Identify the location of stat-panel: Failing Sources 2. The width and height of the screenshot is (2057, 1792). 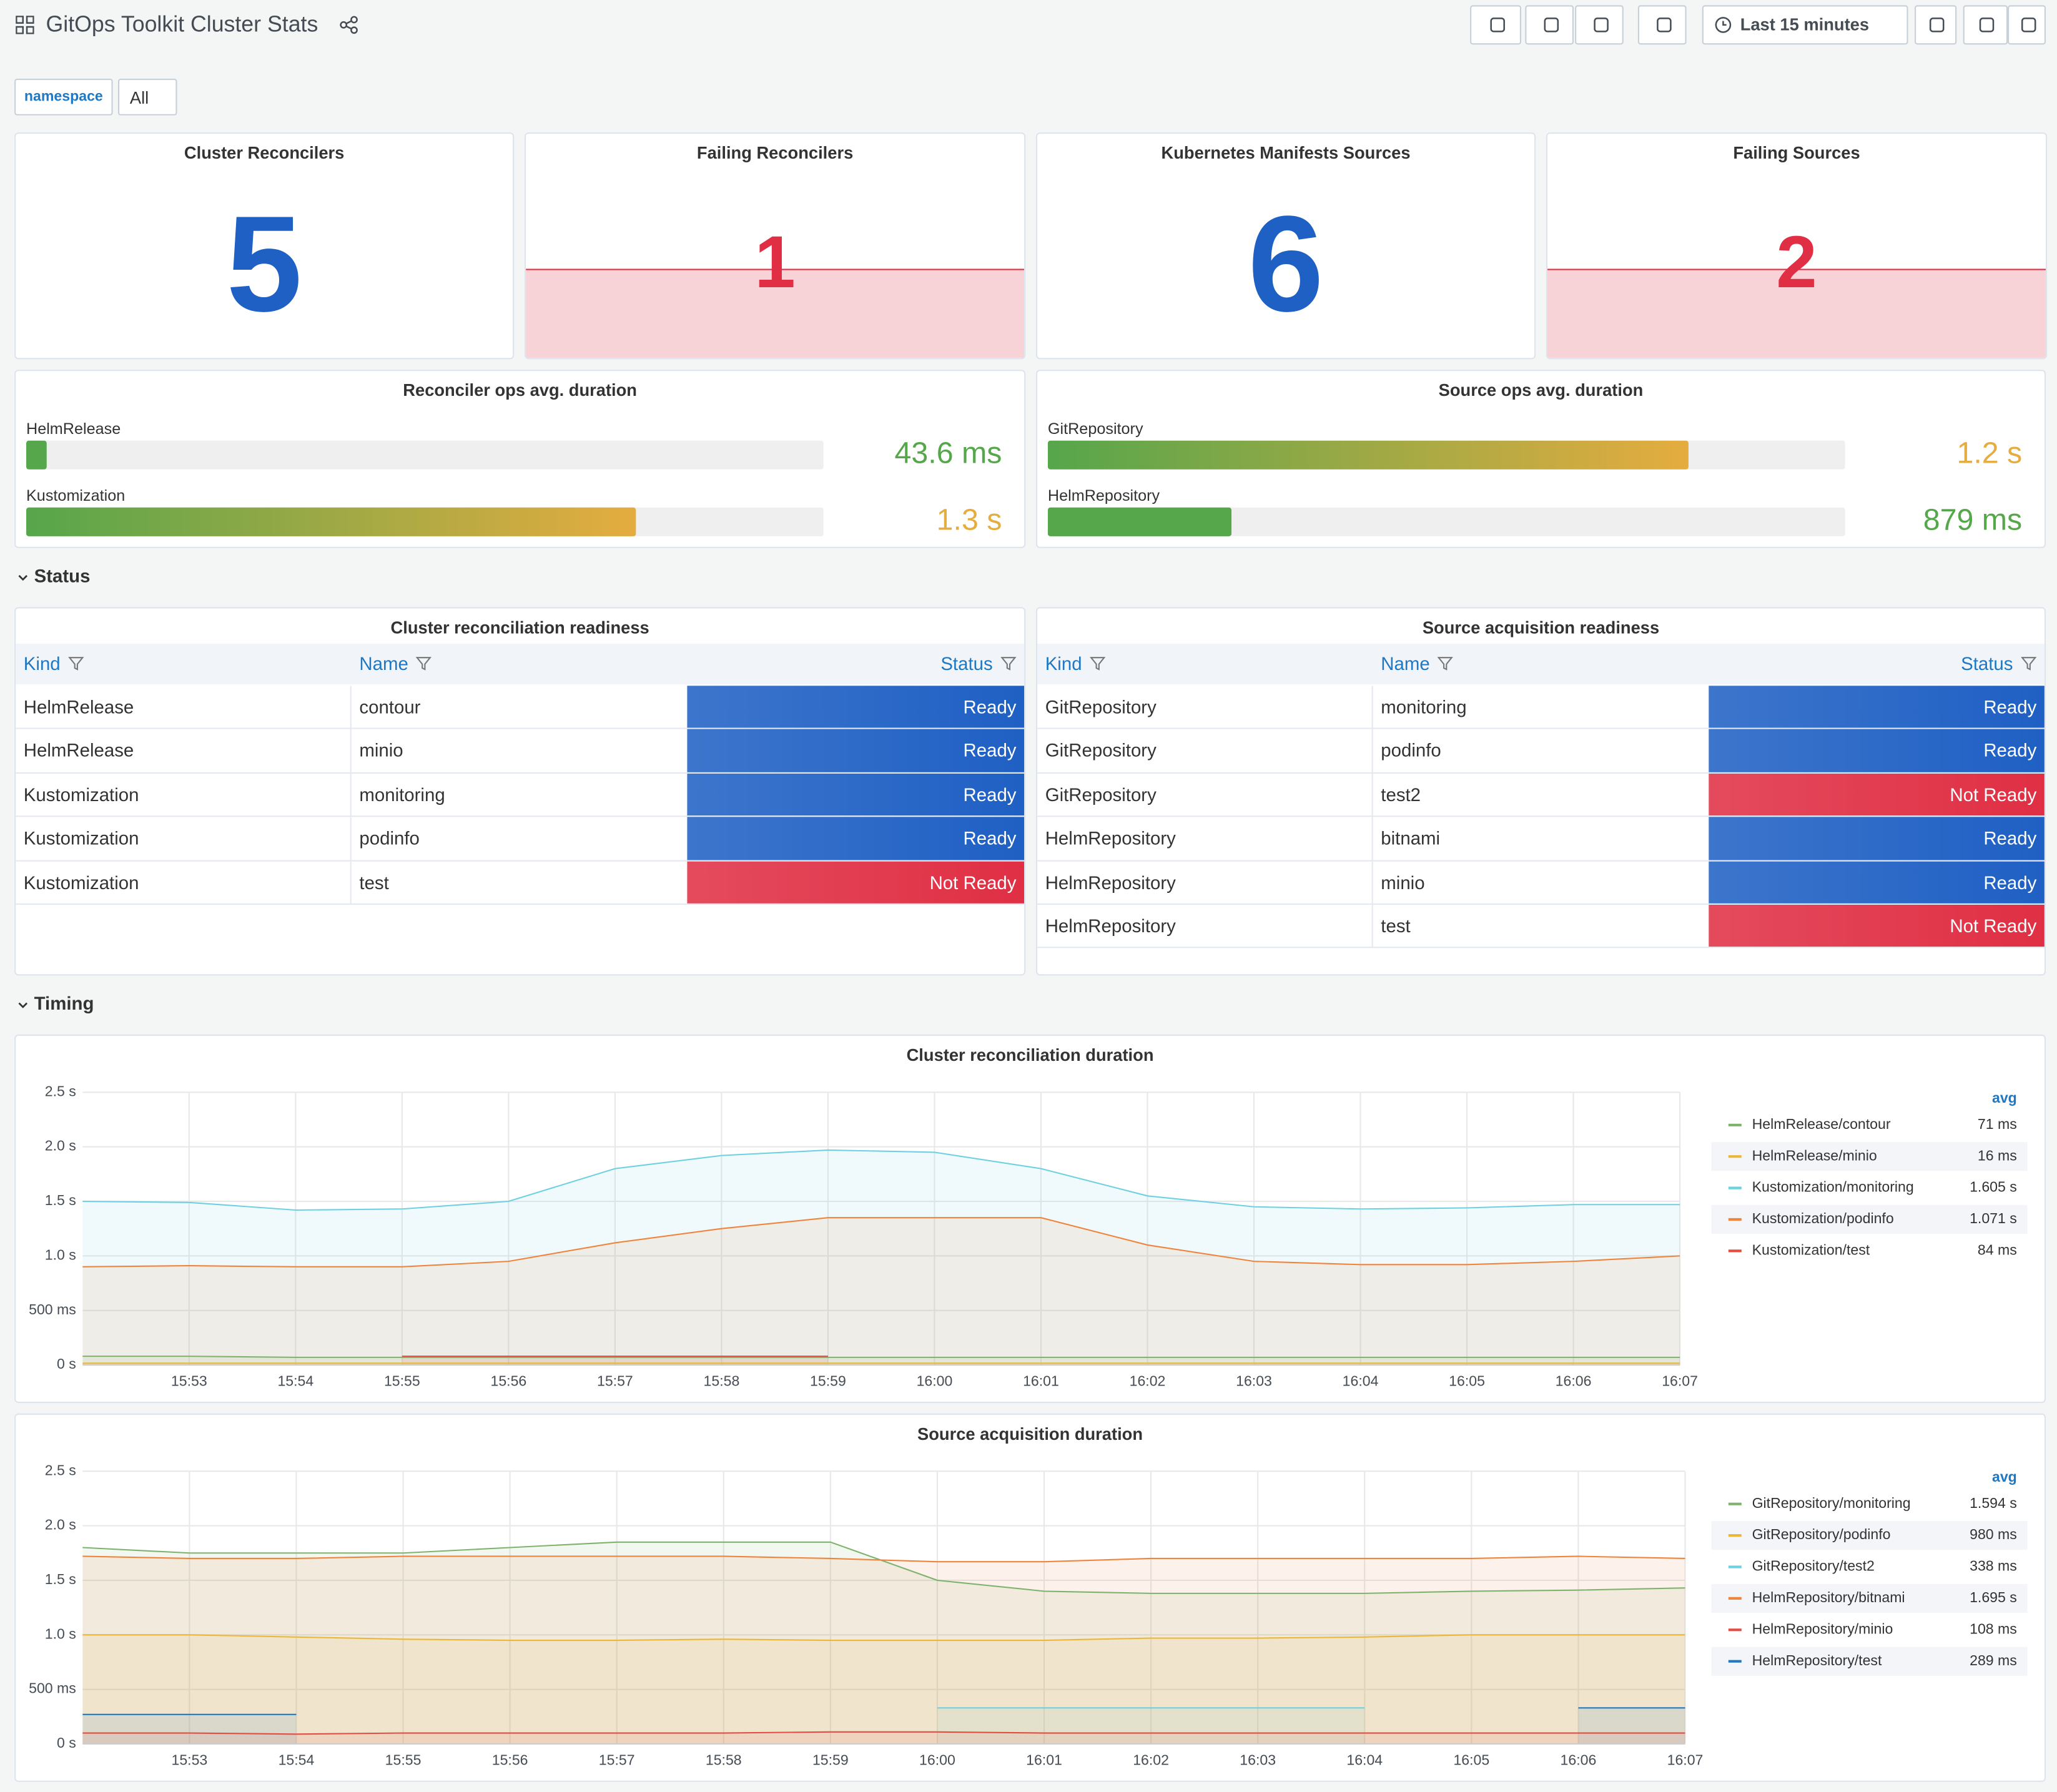
(1797, 246).